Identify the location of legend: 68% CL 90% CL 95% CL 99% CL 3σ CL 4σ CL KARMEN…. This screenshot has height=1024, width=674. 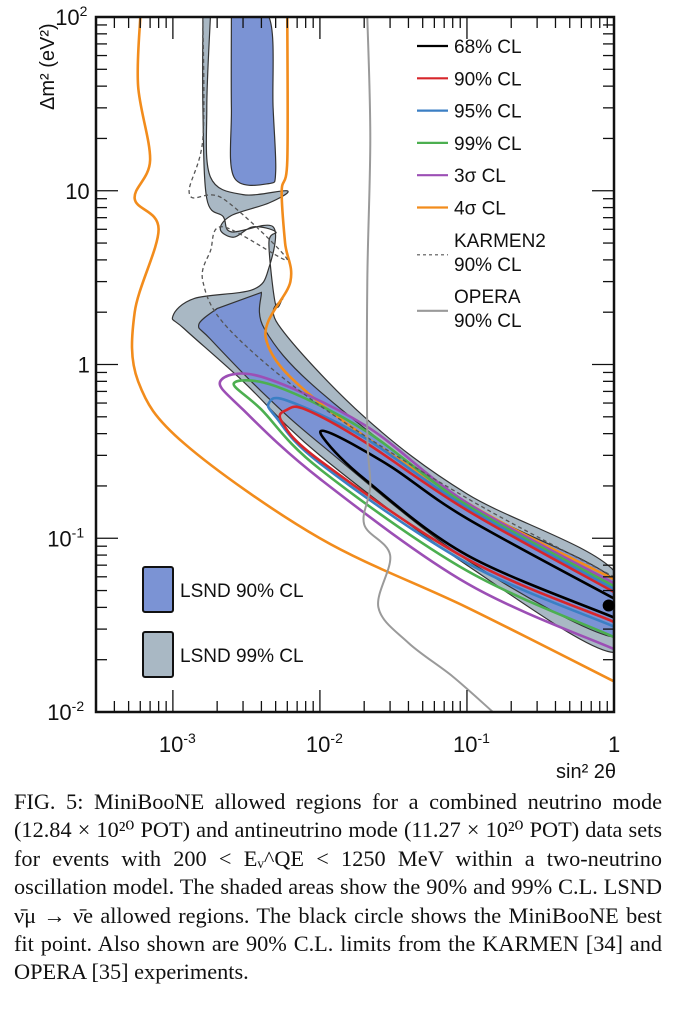
(481, 184).